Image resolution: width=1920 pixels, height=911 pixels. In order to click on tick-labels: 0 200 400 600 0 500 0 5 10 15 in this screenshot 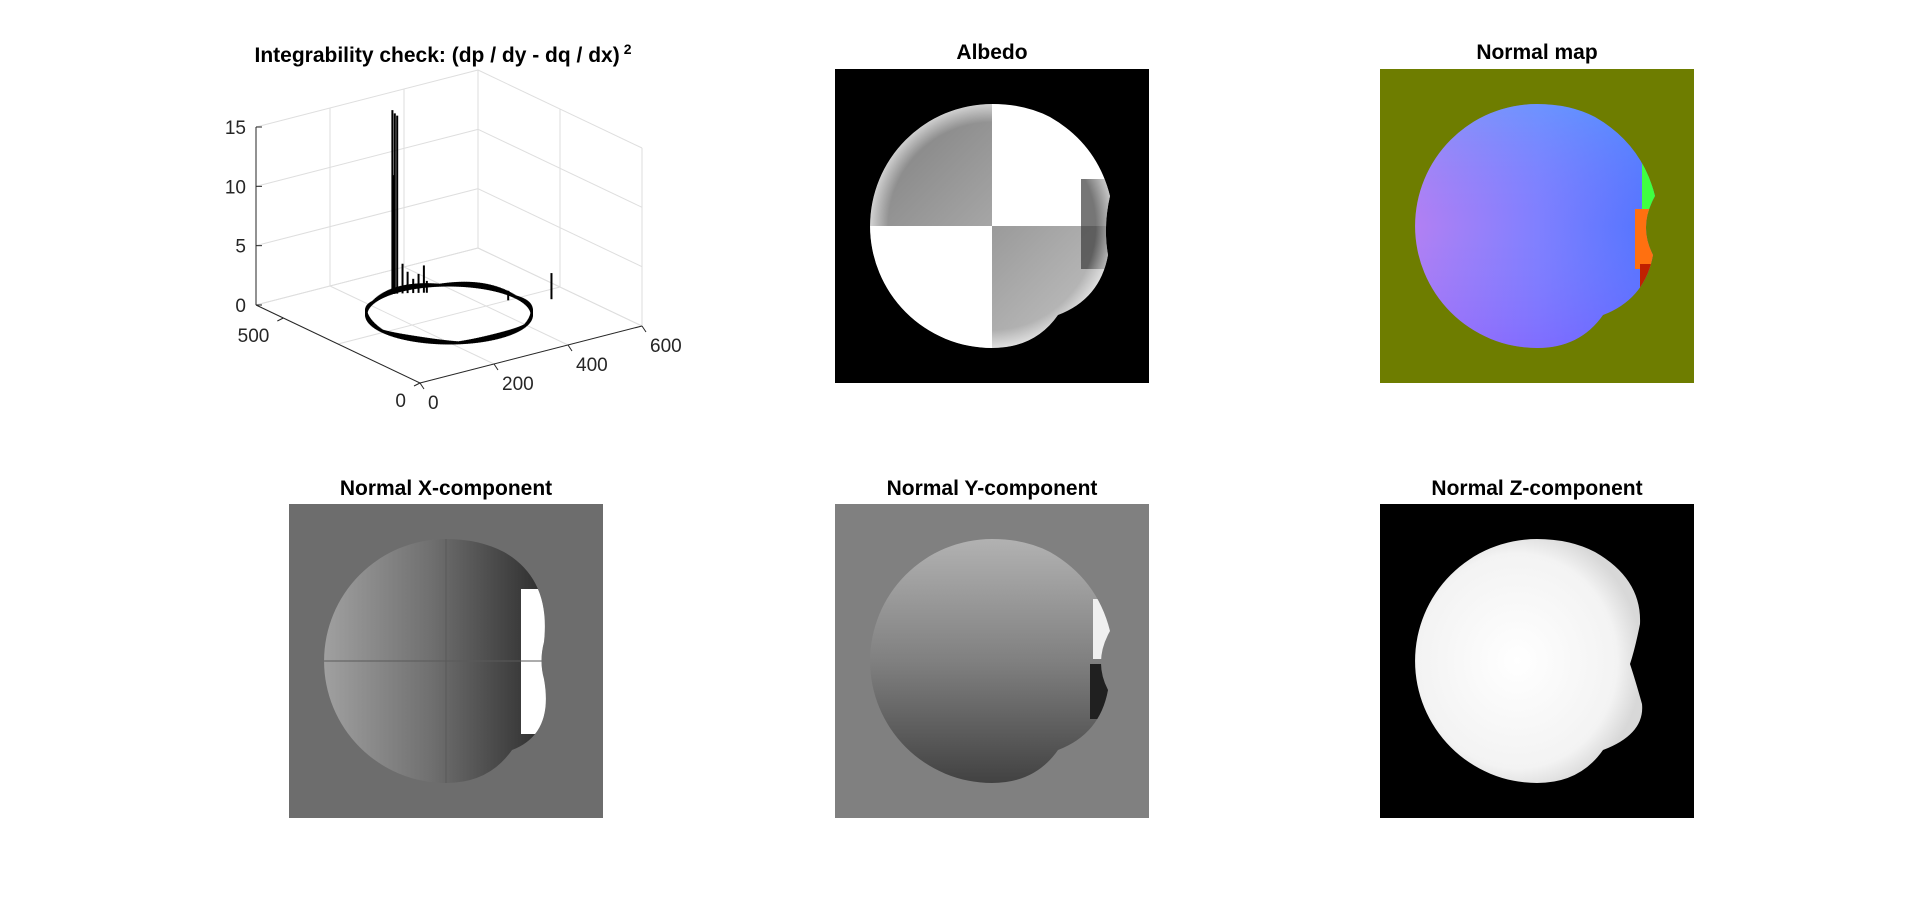, I will do `click(453, 266)`.